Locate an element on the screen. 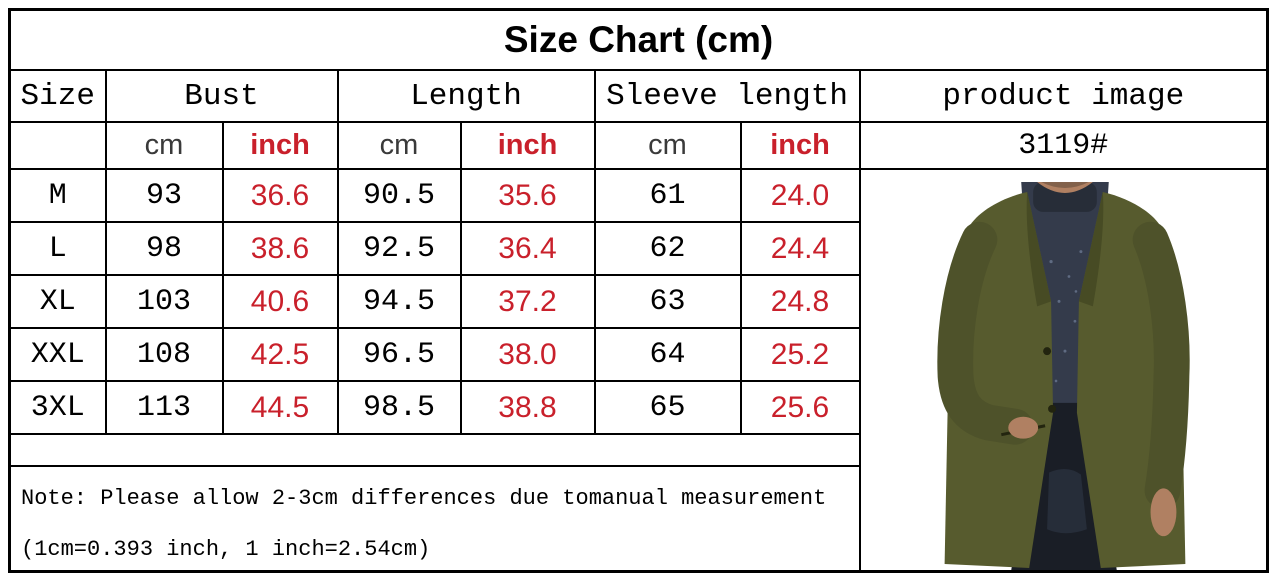 This screenshot has width=1270, height=573. right-lapel-shade is located at coordinates (1091, 249).